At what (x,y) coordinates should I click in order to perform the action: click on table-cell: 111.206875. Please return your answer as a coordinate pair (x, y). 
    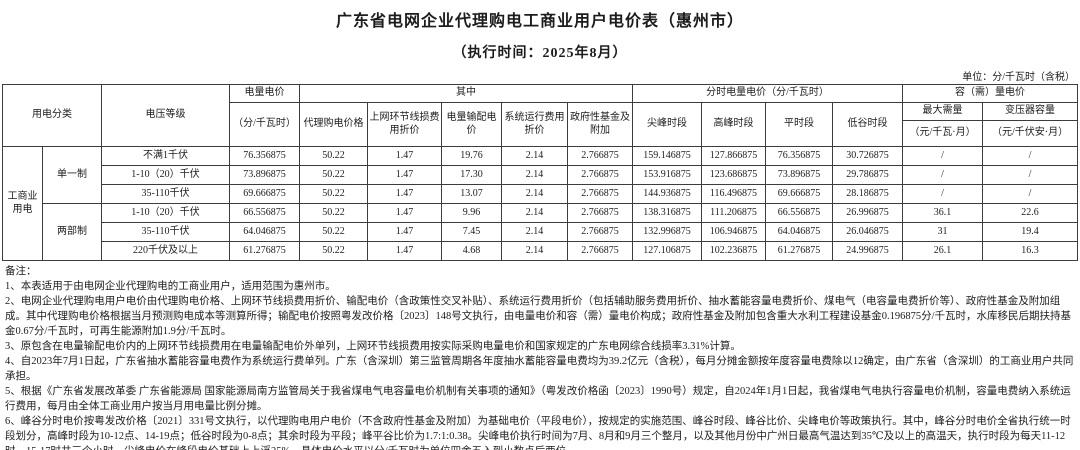
    Looking at the image, I should click on (733, 213).